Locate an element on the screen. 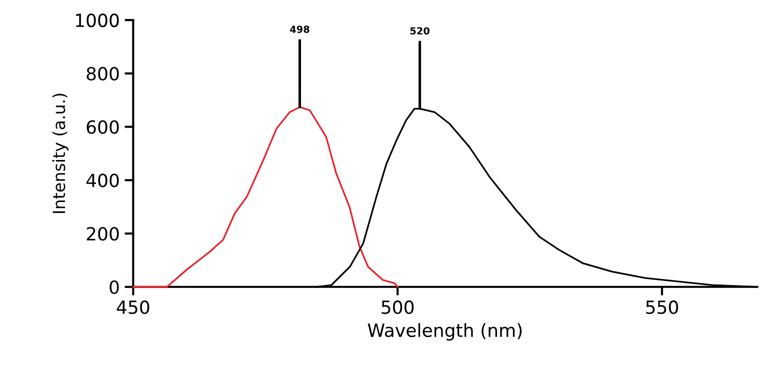  y-tick-label: 1000 is located at coordinates (97, 21).